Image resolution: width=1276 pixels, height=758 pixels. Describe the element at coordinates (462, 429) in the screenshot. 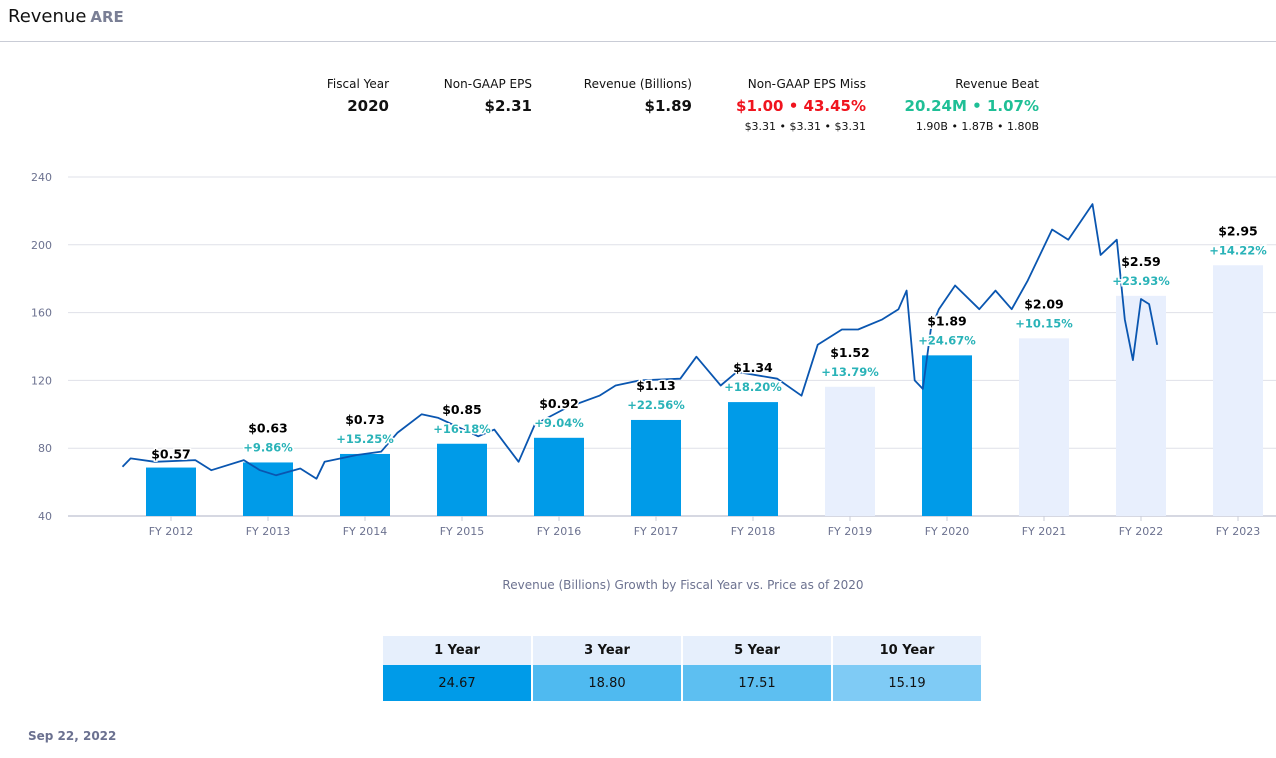

I see `growth-label: +16.18%` at that location.